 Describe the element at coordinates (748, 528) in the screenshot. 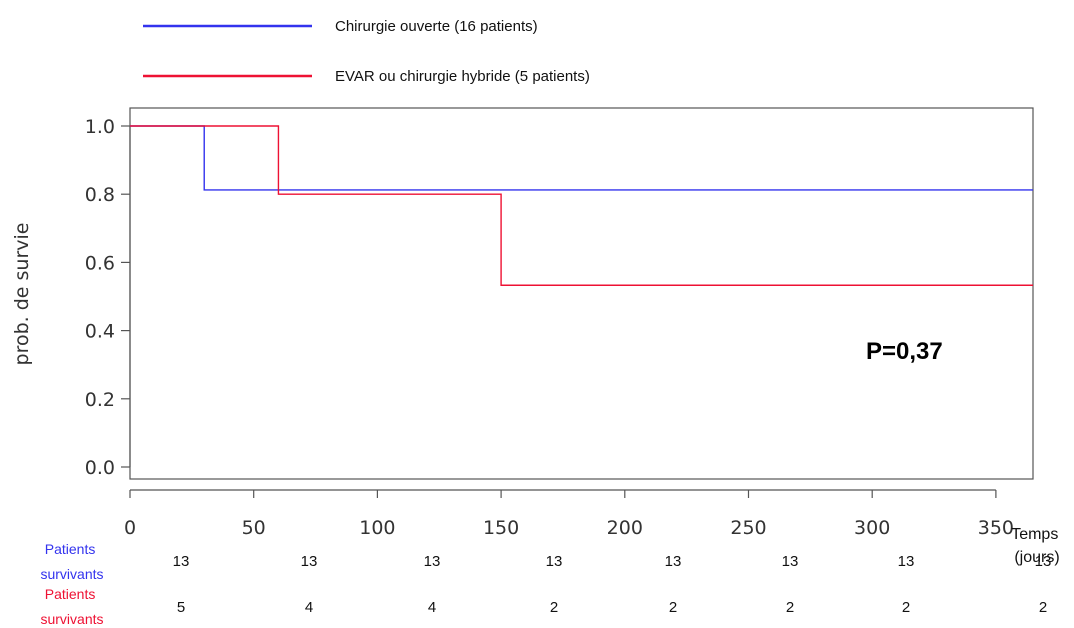

I see `x-tick-label: 250` at that location.